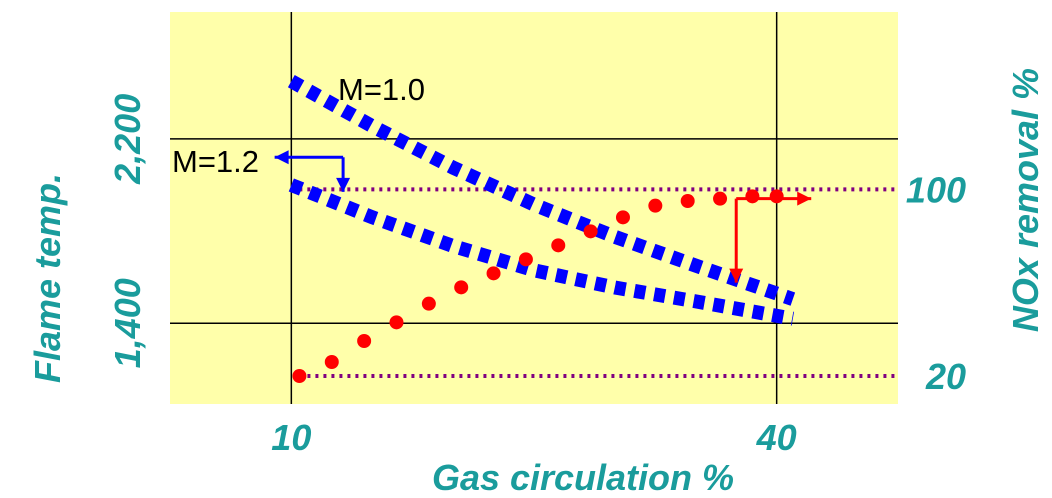  What do you see at coordinates (583, 477) in the screenshot?
I see `x-axis-label: Gas circulation %` at bounding box center [583, 477].